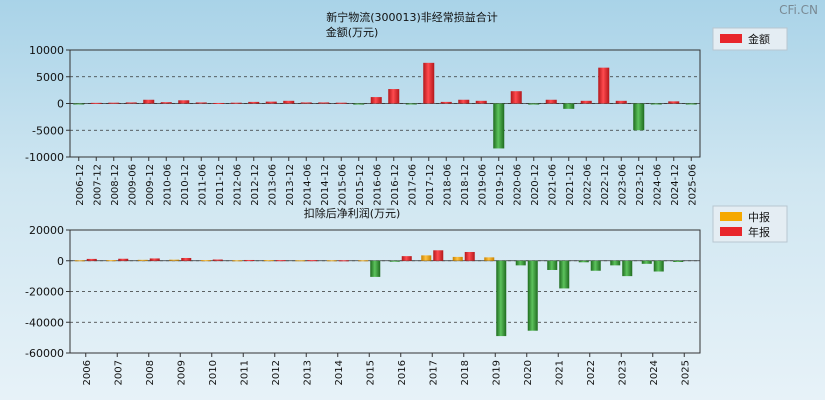  I want to click on x-tick-label: 2022, so click(591, 372).